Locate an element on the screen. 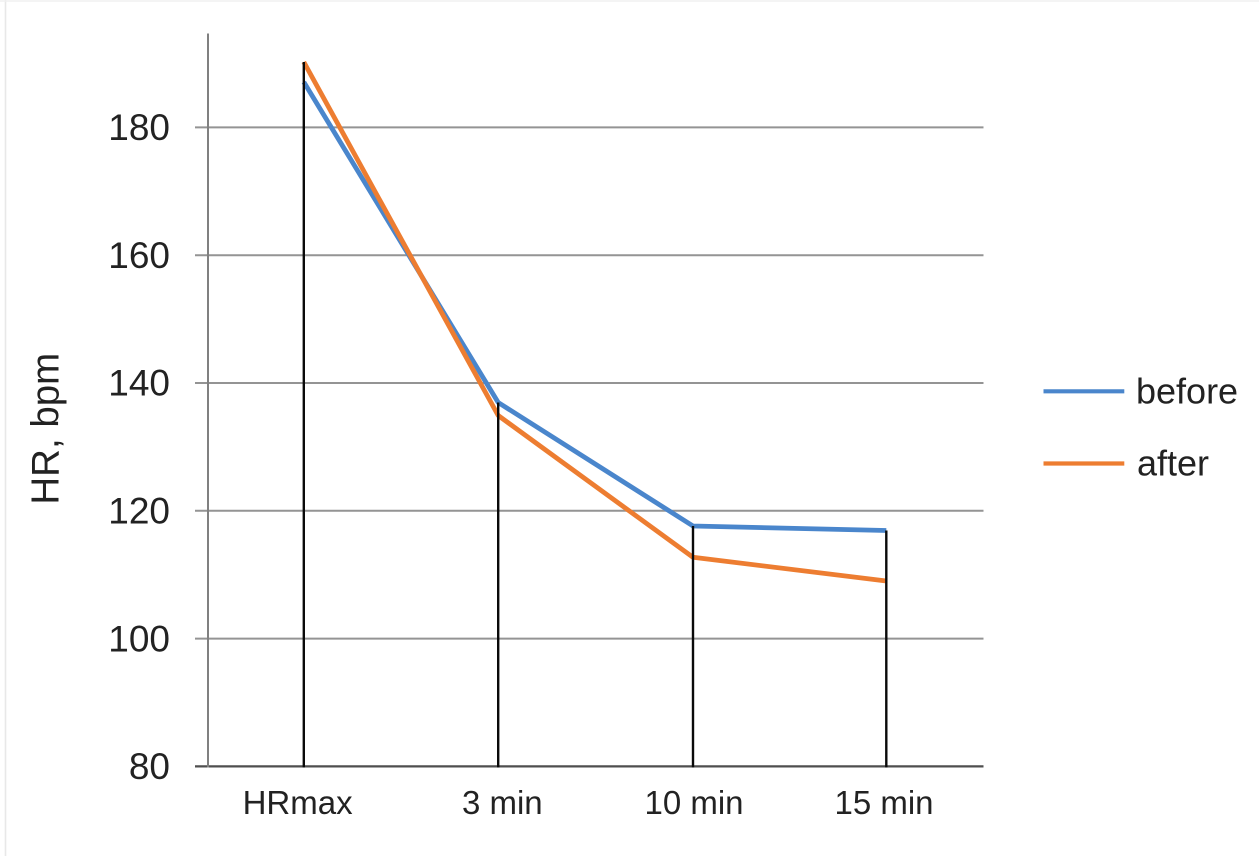  svg-text: 140 is located at coordinates (139, 383).